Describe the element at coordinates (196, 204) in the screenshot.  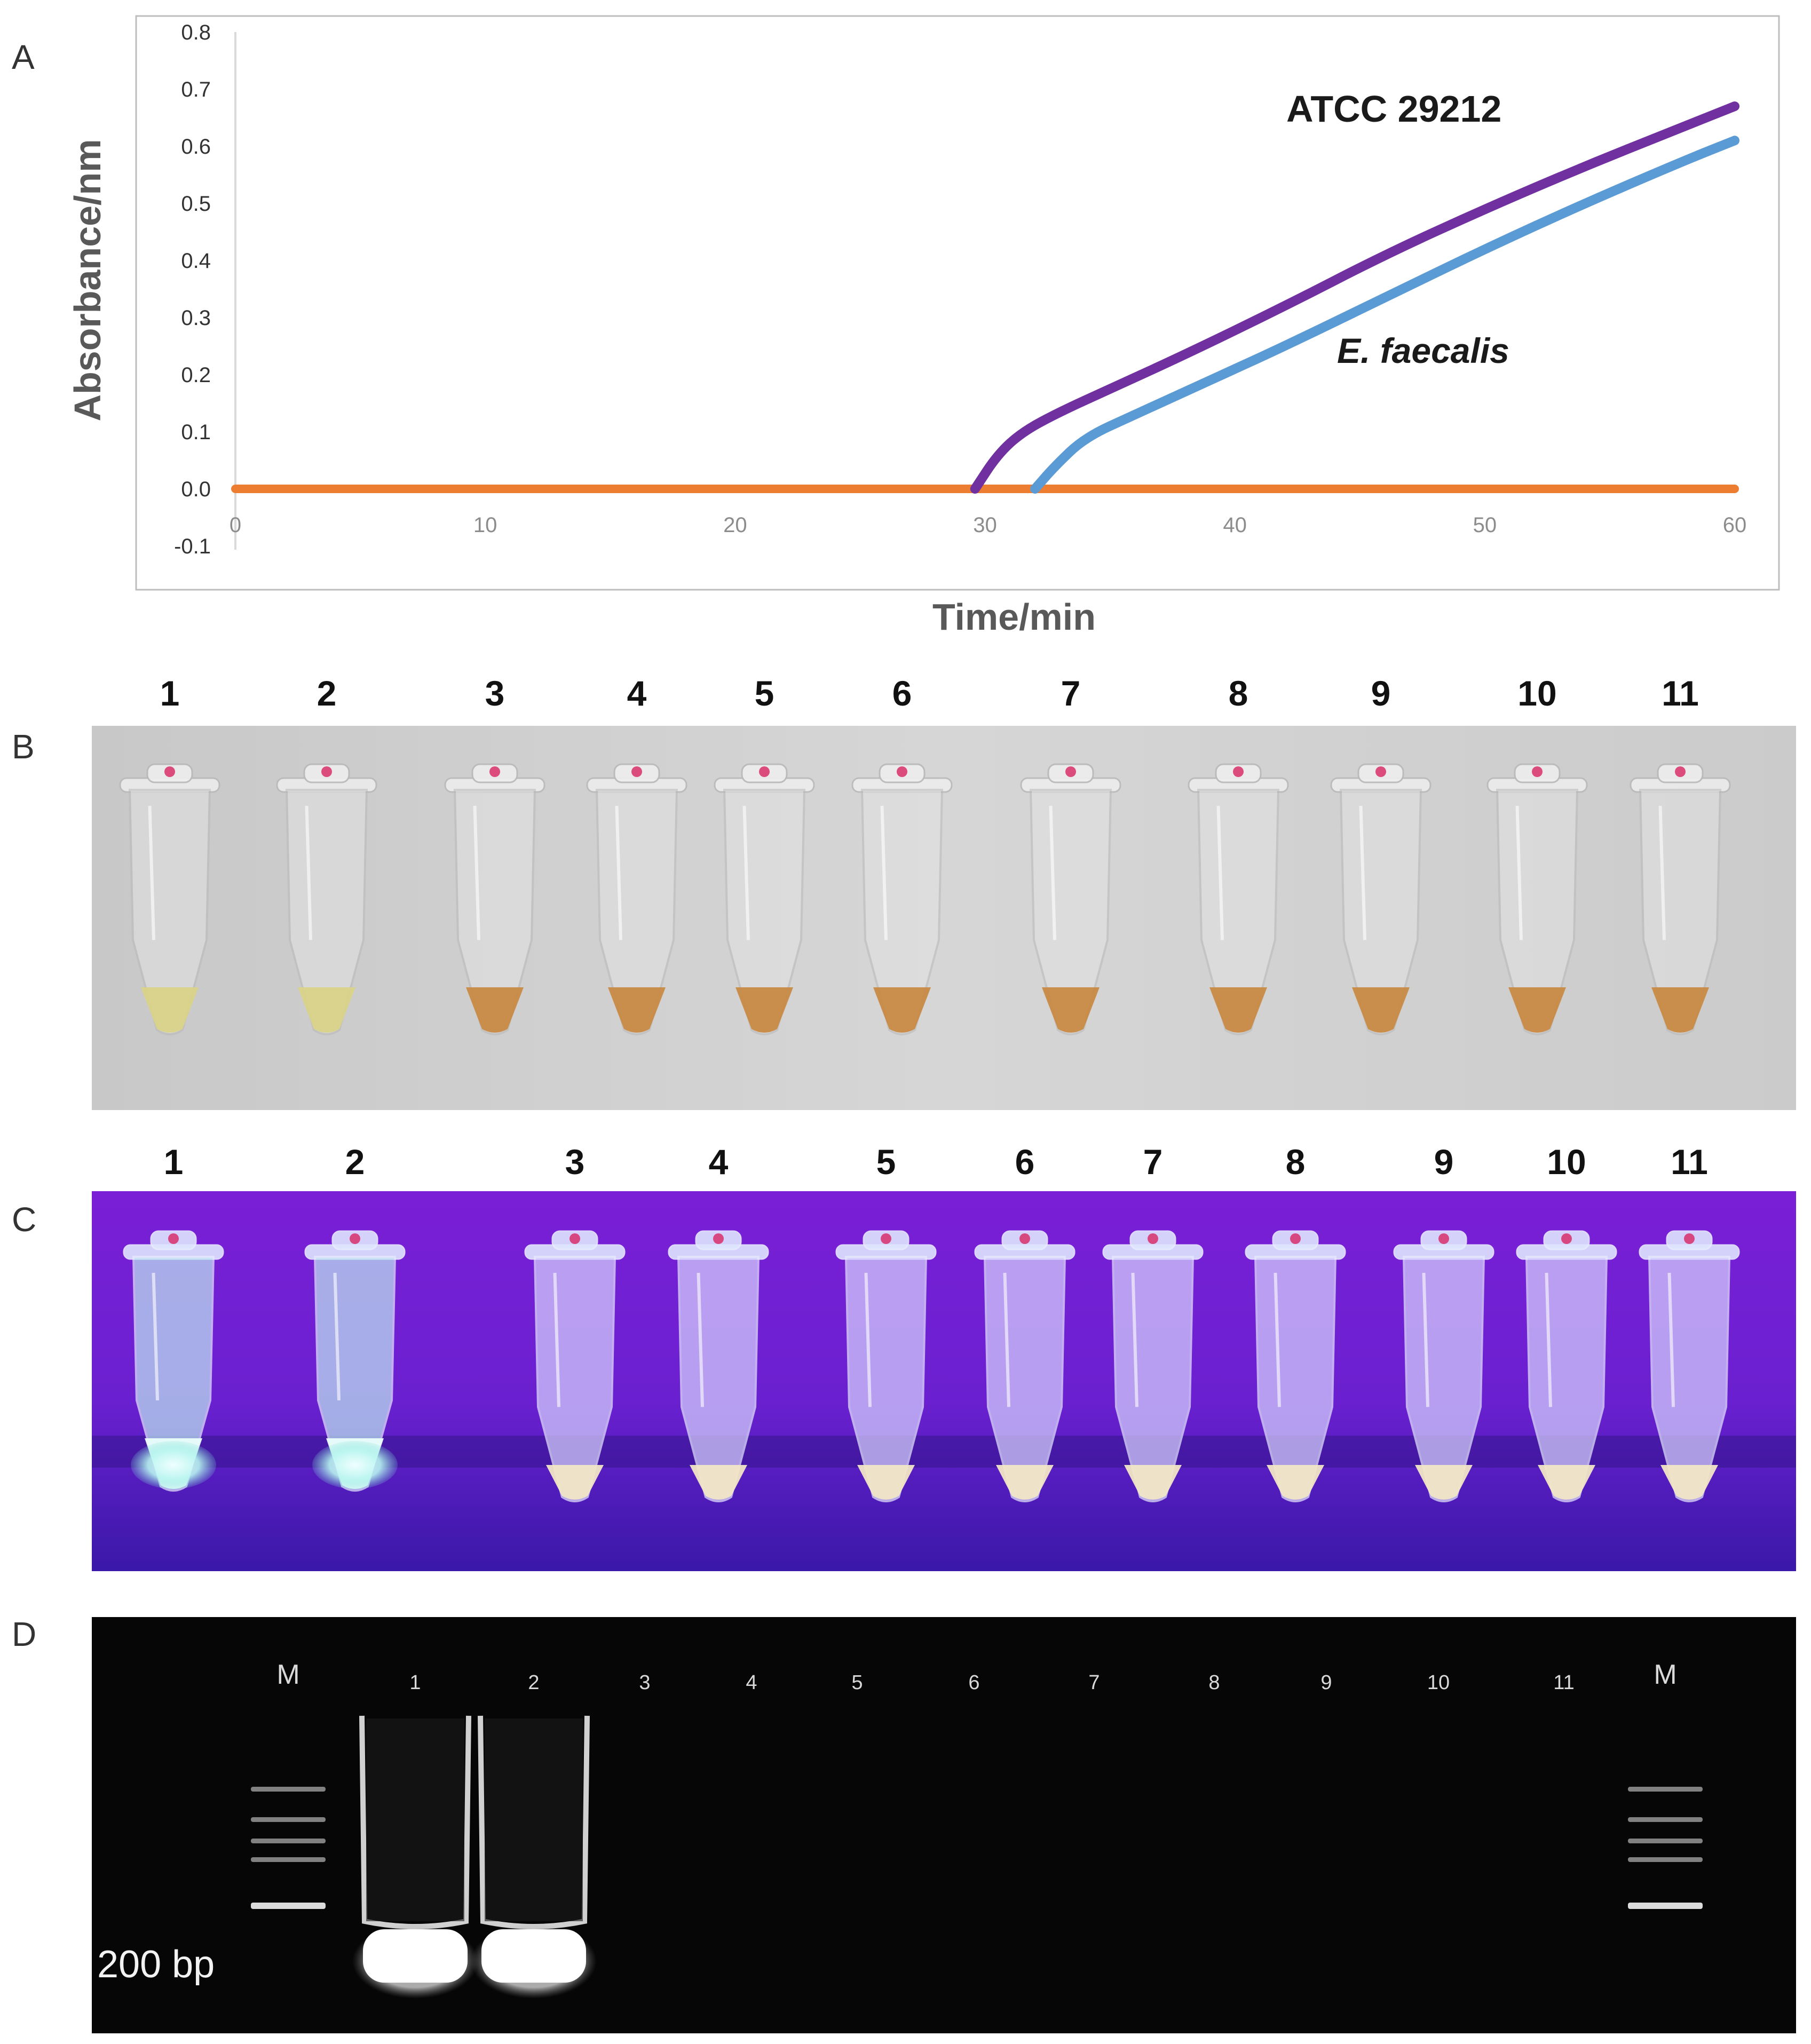
I see `y-tick-label: 0.5` at that location.